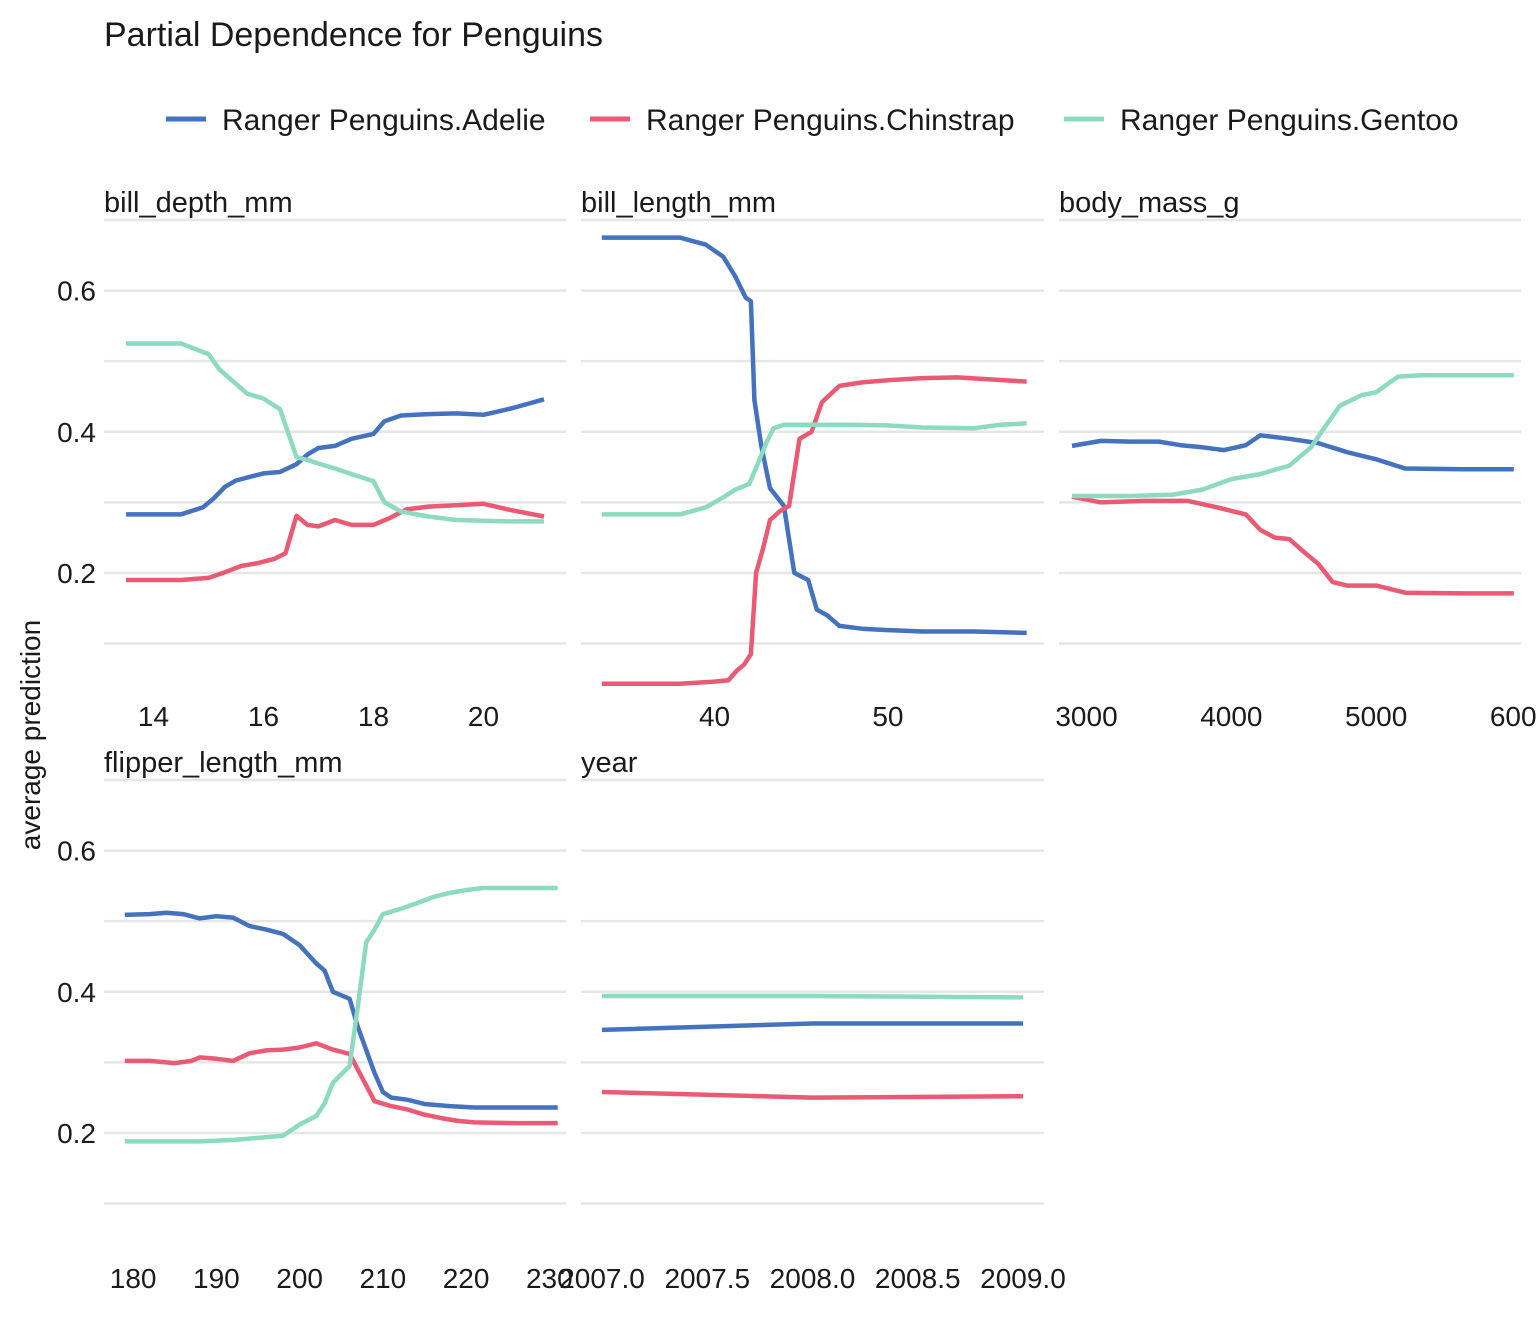 The height and width of the screenshot is (1344, 1536). I want to click on x-tick-label: 3000, so click(1086, 716).